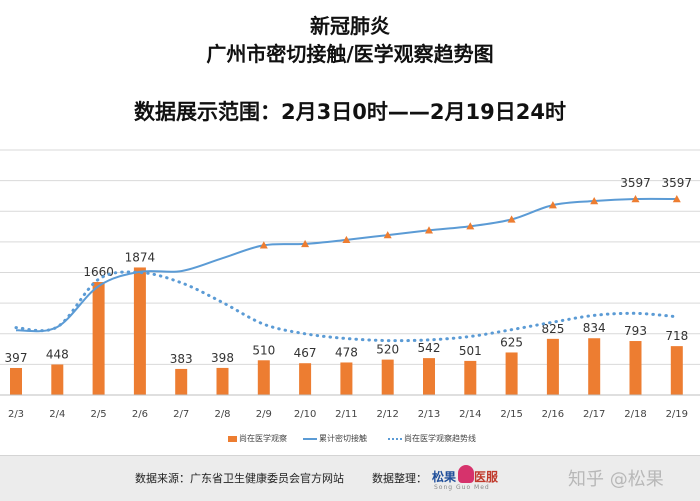  I want to click on bar-data-label: 397, so click(16, 358).